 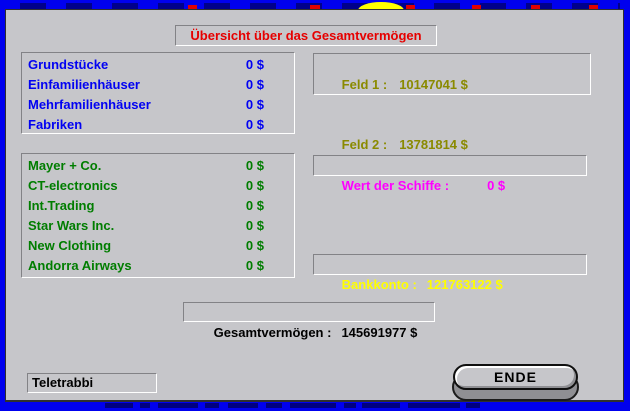 I want to click on table-row: Gesamtvermögen : 145691977 $, so click(x=313, y=332).